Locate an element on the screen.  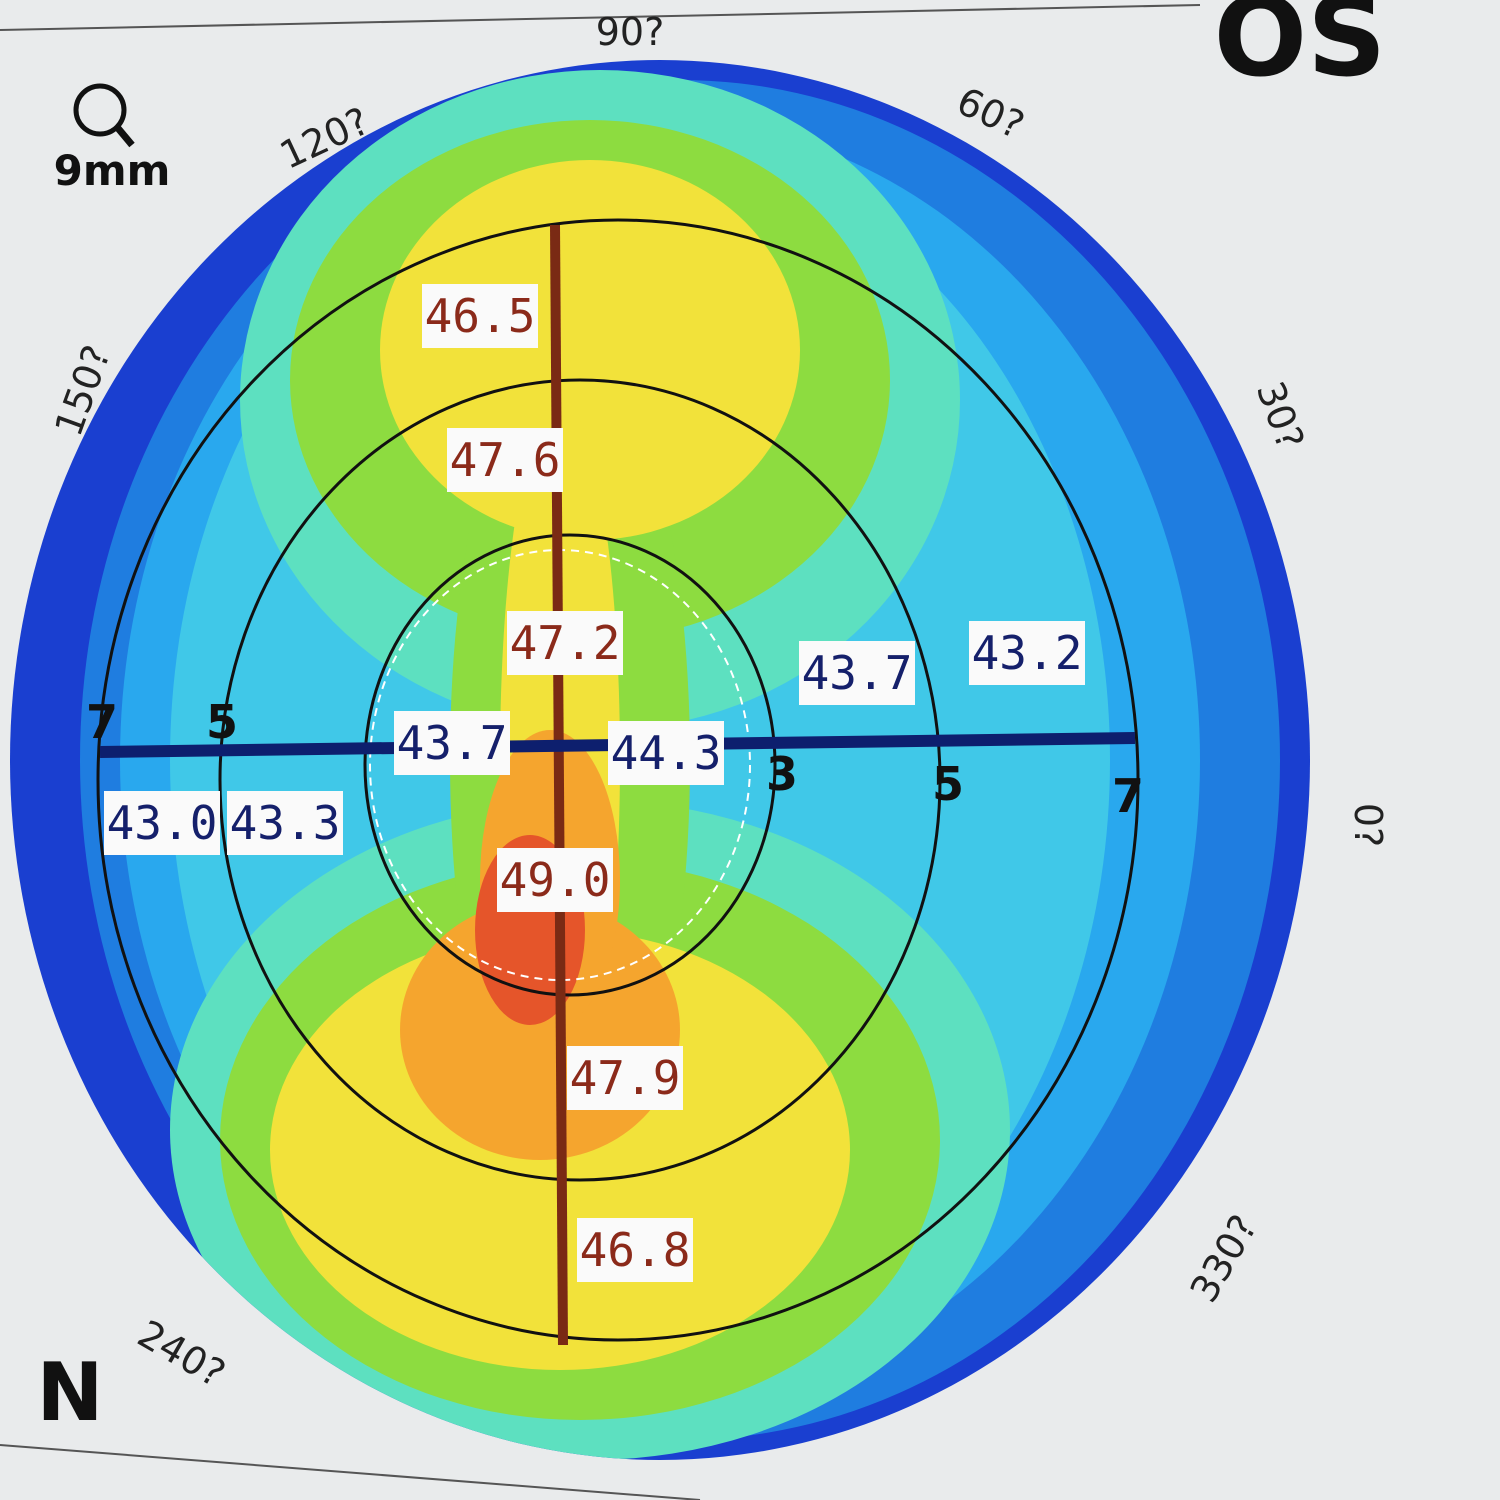
angle-label: 0? is located at coordinates (1368, 825).